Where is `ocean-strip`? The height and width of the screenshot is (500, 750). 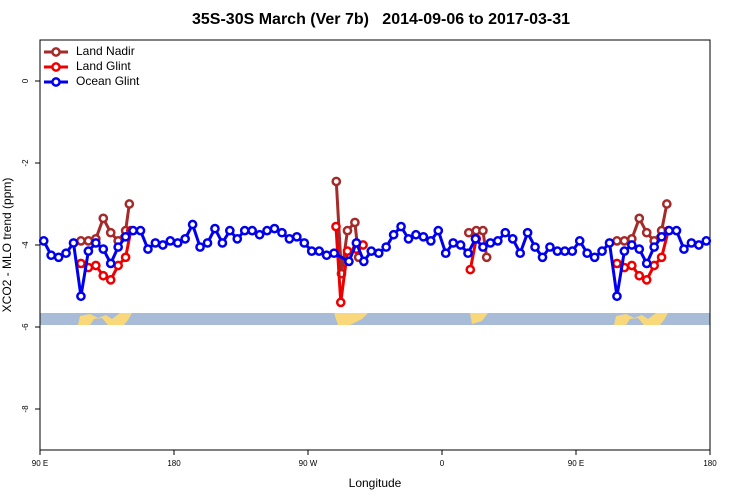
ocean-strip is located at coordinates (375, 319).